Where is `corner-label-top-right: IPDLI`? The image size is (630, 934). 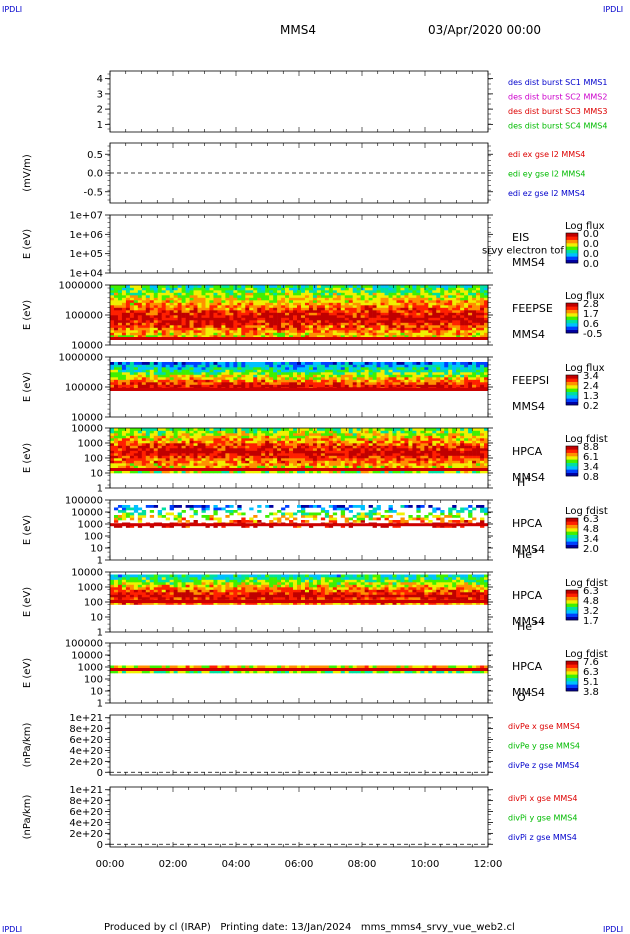
corner-label-top-right: IPDLI is located at coordinates (613, 9).